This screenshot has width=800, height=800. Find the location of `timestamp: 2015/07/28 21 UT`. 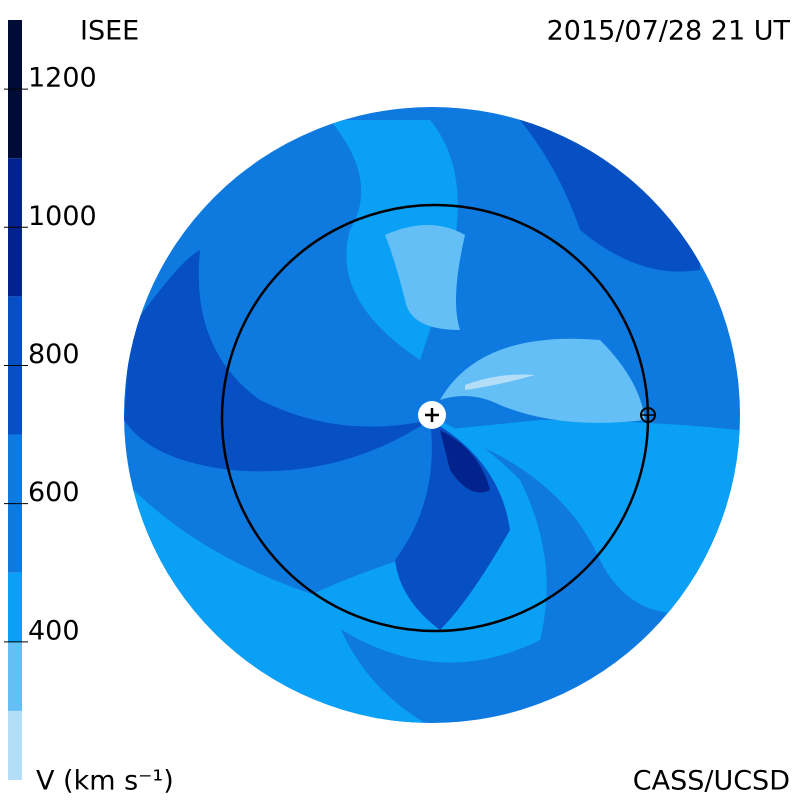

timestamp: 2015/07/28 21 UT is located at coordinates (669, 31).